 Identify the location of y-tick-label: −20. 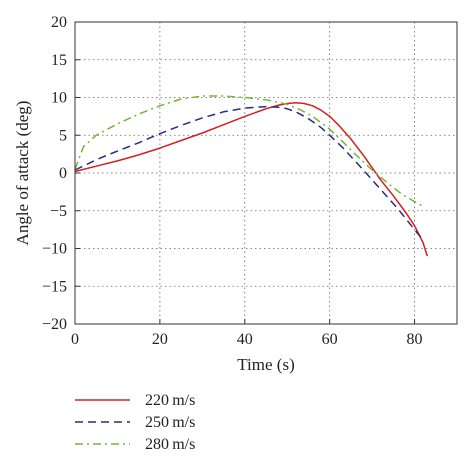
(54, 324).